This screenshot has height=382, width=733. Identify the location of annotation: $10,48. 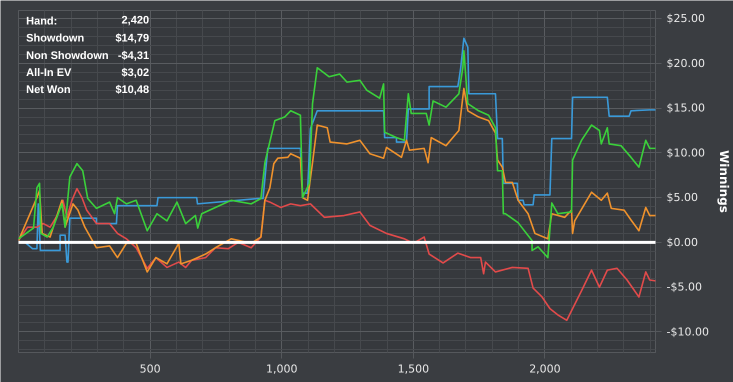
(132, 90).